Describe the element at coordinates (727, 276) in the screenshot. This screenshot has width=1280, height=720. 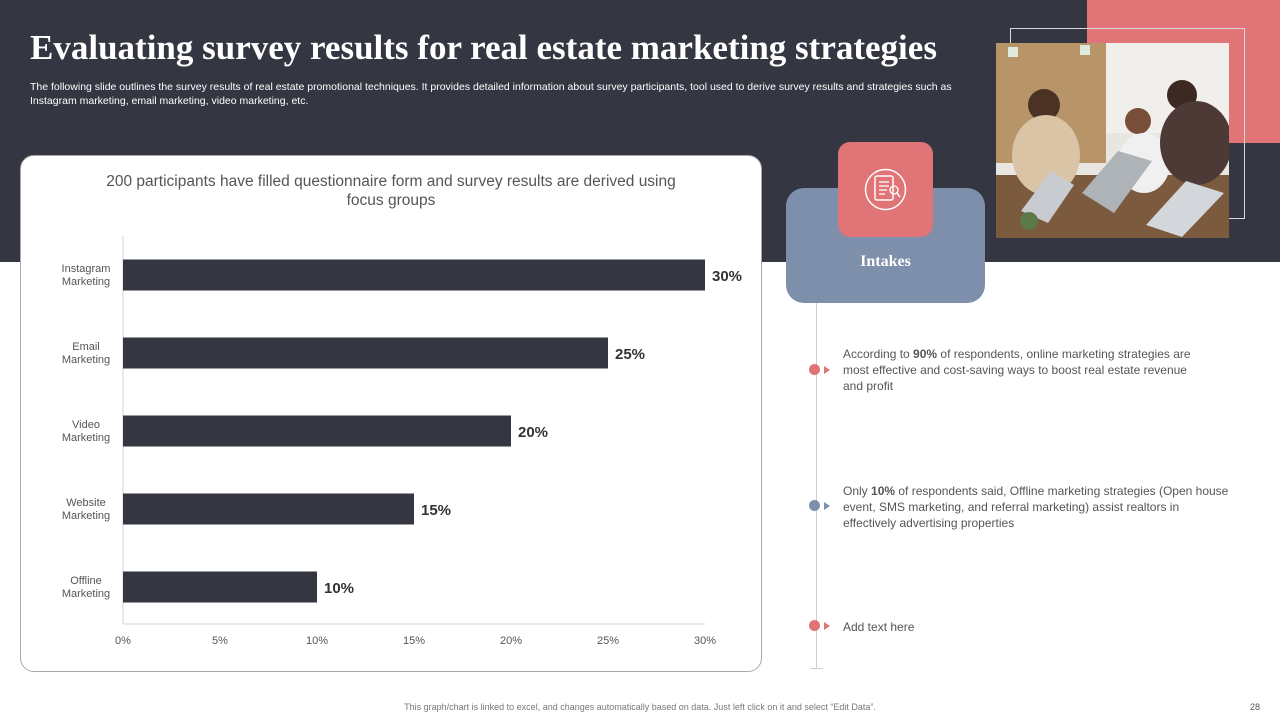
I see `bar-data-label: 30%` at that location.